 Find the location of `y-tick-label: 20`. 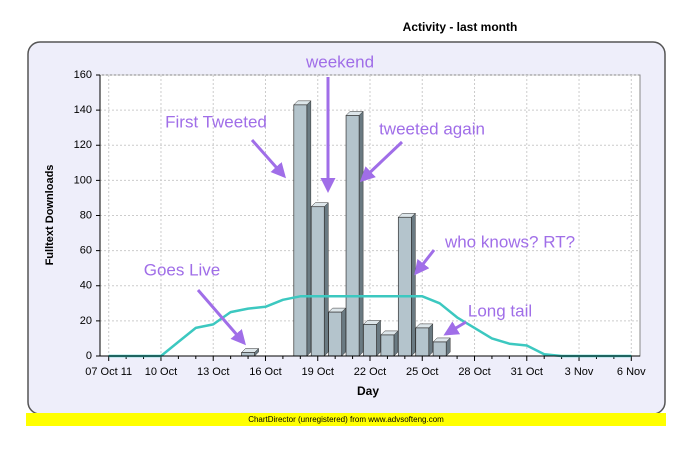

y-tick-label: 20 is located at coordinates (86, 321).